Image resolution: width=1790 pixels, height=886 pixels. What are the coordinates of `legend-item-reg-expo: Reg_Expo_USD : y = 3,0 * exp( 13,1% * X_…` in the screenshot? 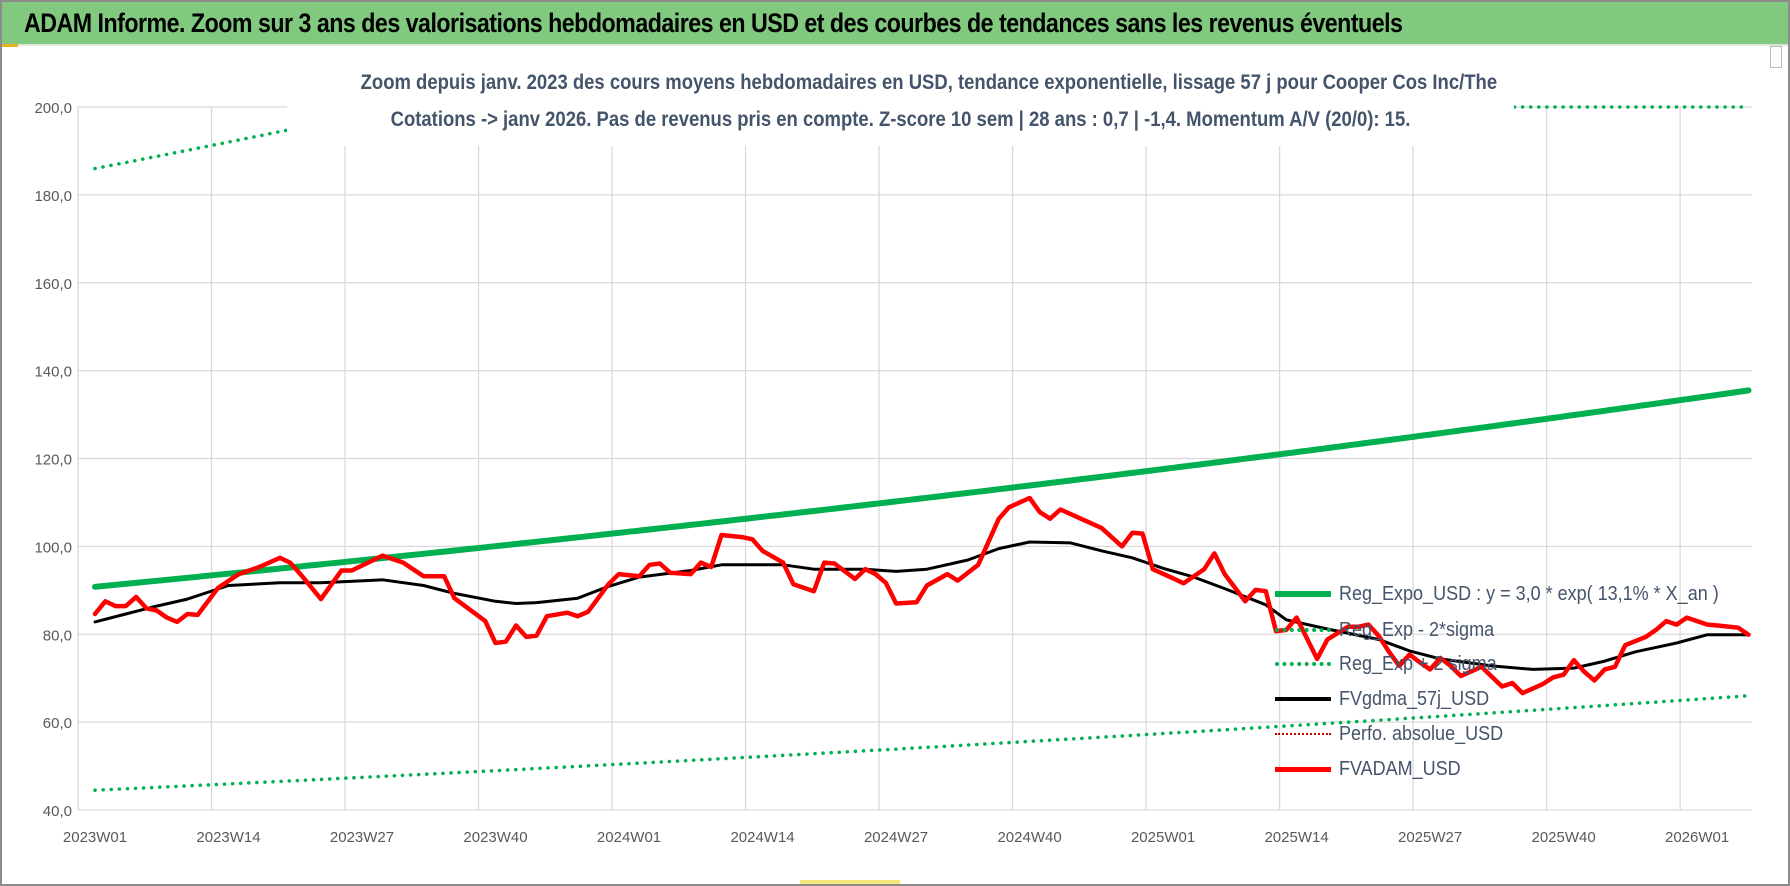 It's located at (1518, 594).